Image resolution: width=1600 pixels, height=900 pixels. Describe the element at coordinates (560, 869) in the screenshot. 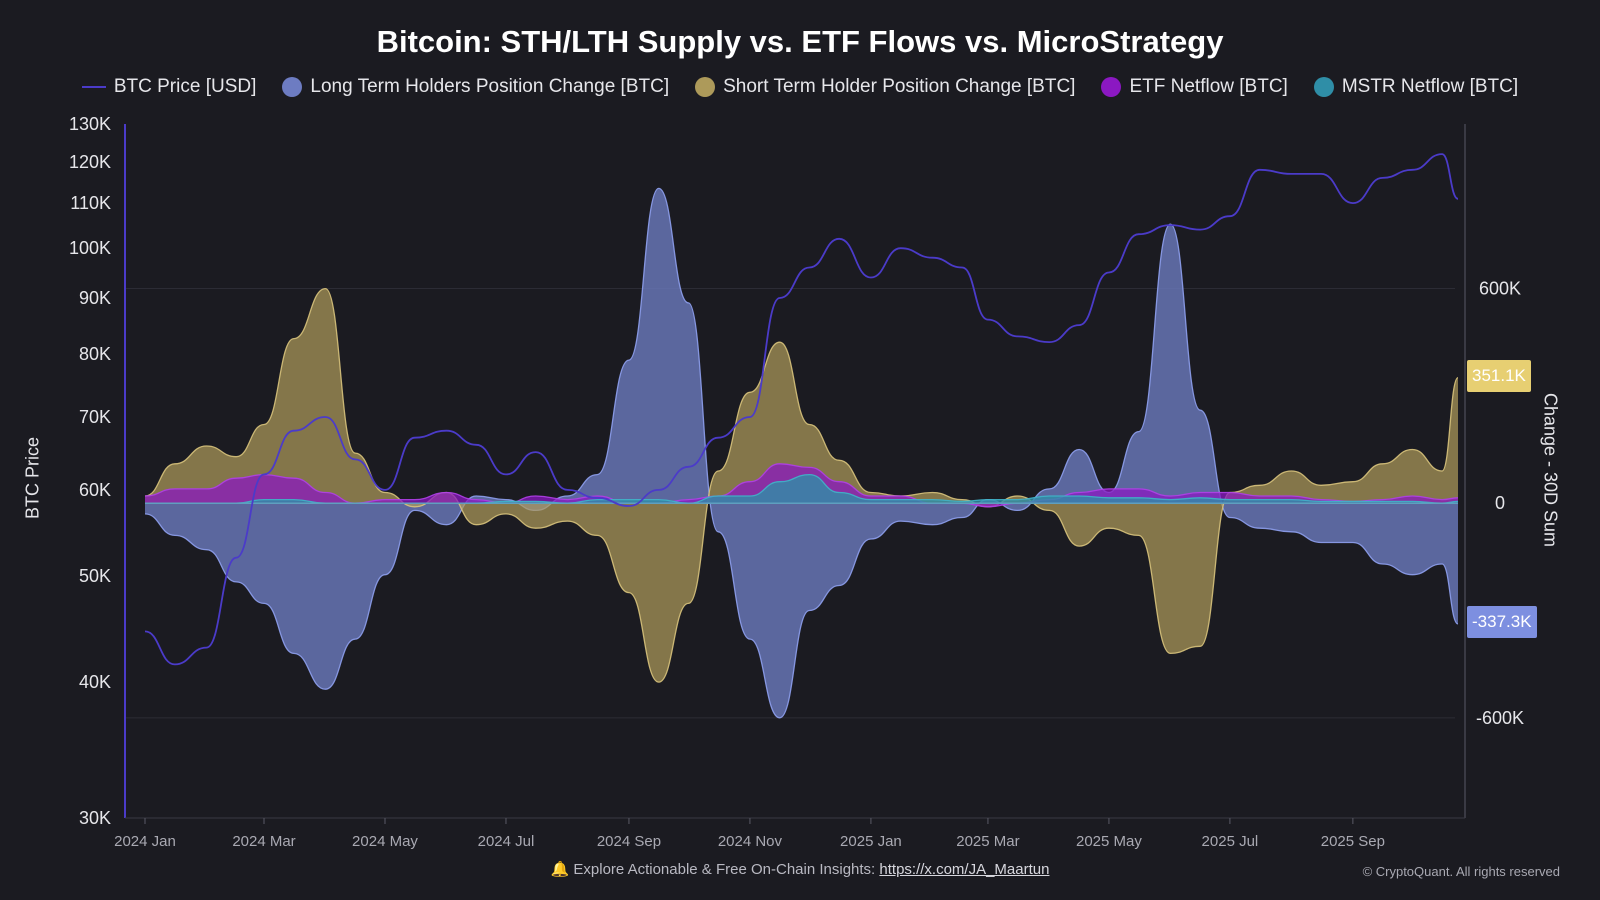

I see `bell-icon: 🔔` at that location.